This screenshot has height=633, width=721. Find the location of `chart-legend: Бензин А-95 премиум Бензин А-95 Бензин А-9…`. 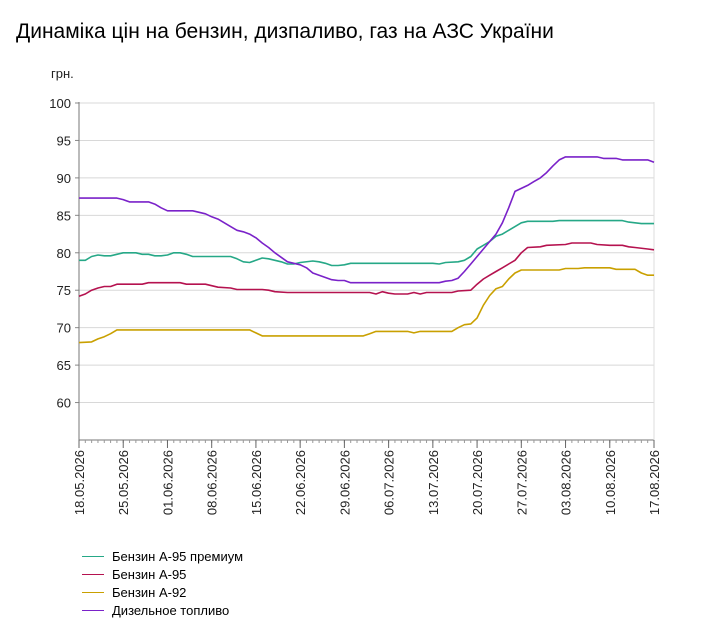

chart-legend: Бензин А-95 премиум Бензин А-95 Бензин А-9… is located at coordinates (162, 583).